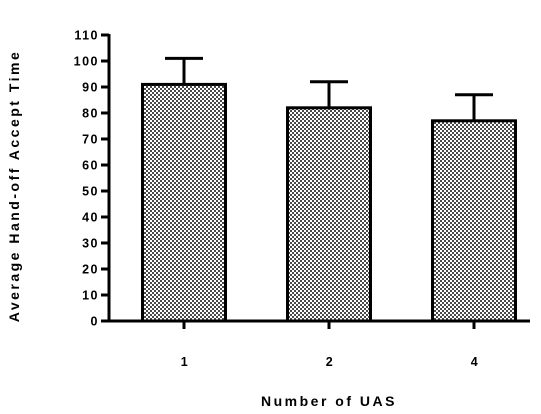 This screenshot has width=541, height=414. I want to click on y-tick-label: 0, so click(95, 322).